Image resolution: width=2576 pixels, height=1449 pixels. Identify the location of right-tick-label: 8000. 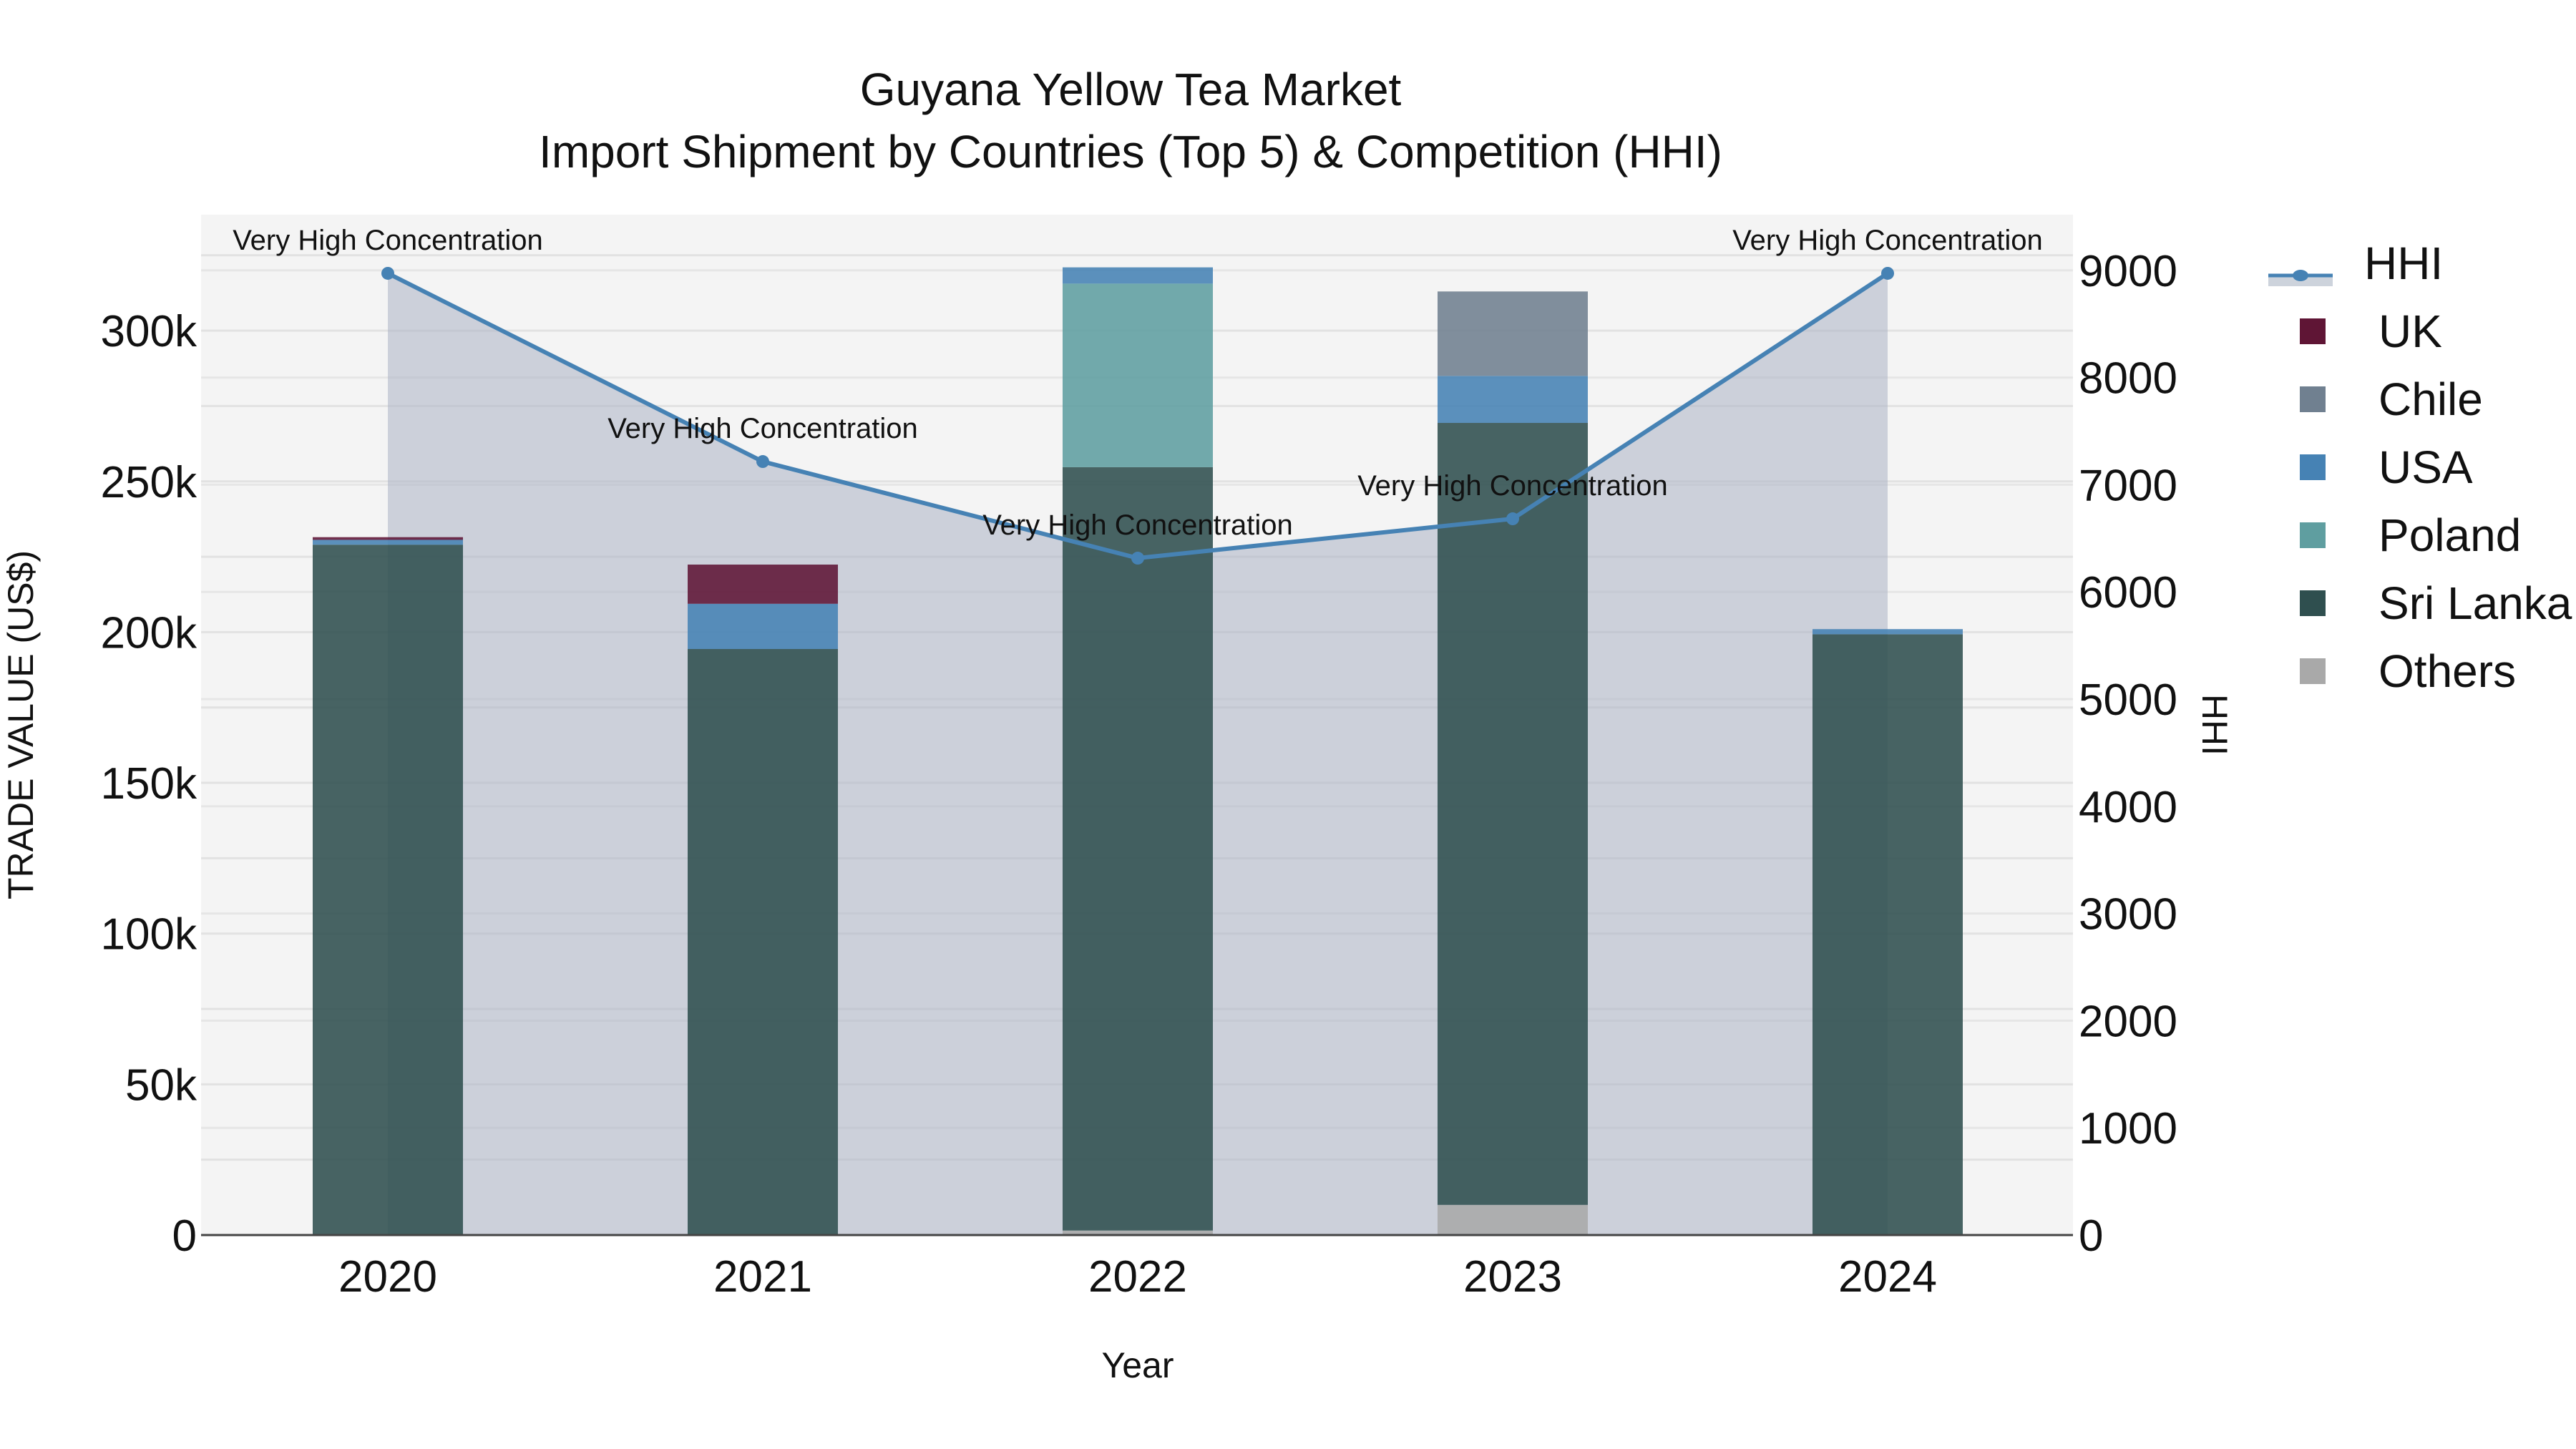
(2128, 379).